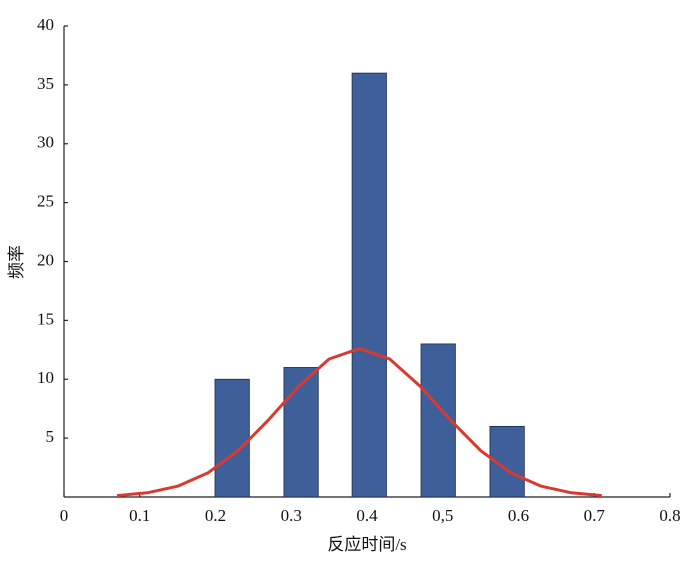  Describe the element at coordinates (366, 544) in the screenshot. I see `x-axis-label: 反应时间/s` at that location.